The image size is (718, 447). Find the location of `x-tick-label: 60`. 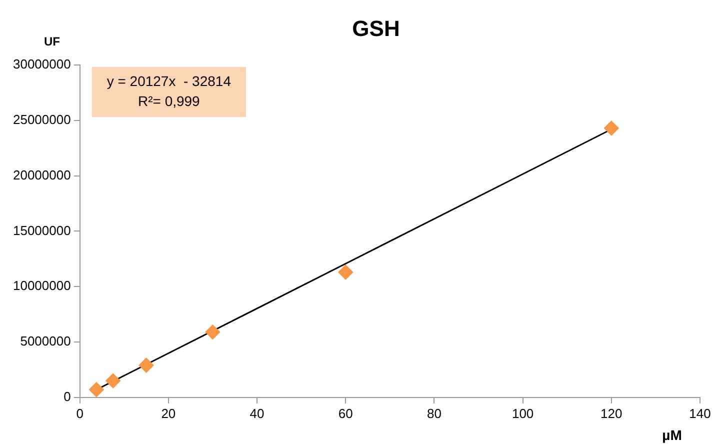

x-tick-label: 60 is located at coordinates (345, 413).